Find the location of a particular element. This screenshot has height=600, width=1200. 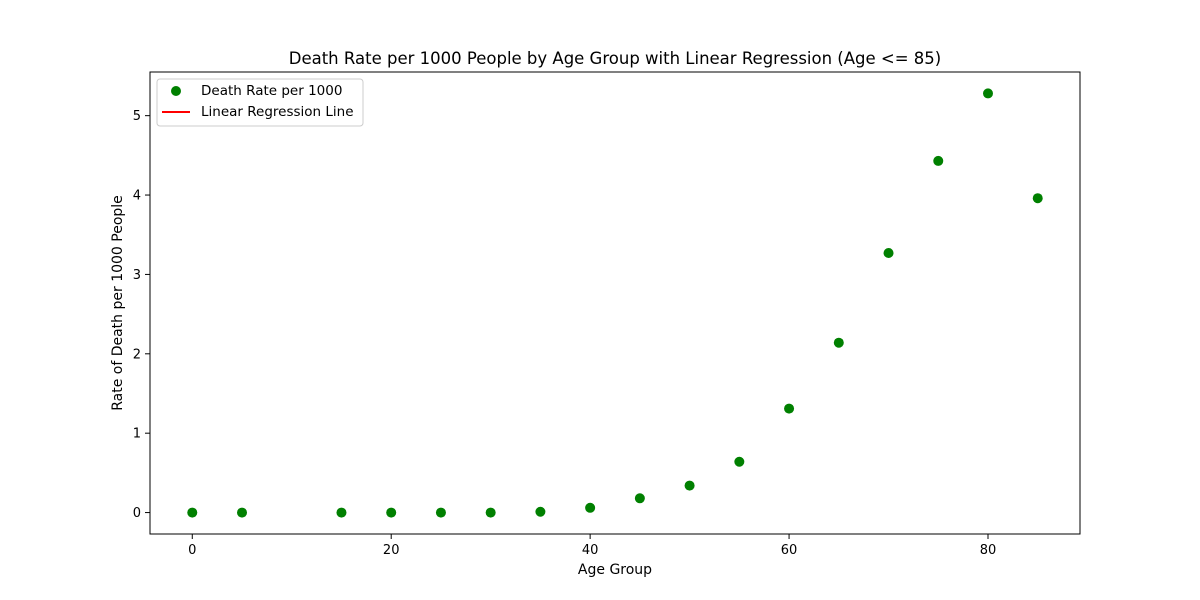

legend-marker-scatter is located at coordinates (176, 91).